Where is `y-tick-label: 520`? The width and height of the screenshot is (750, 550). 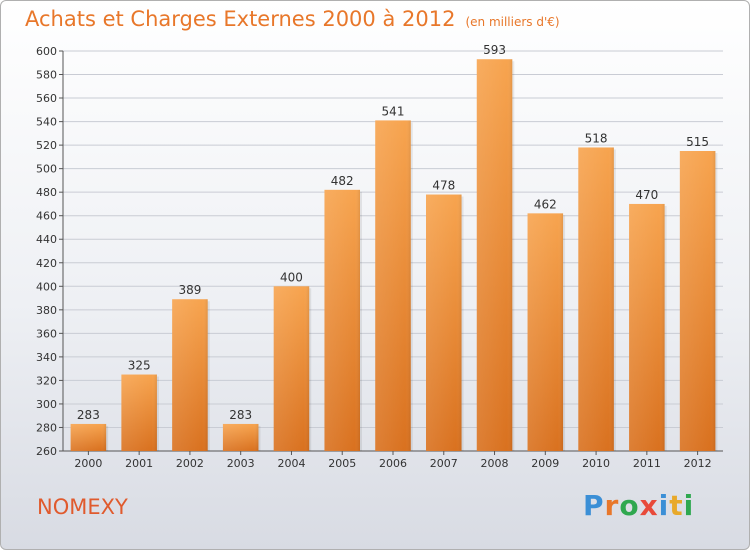
y-tick-label: 520 is located at coordinates (46, 145).